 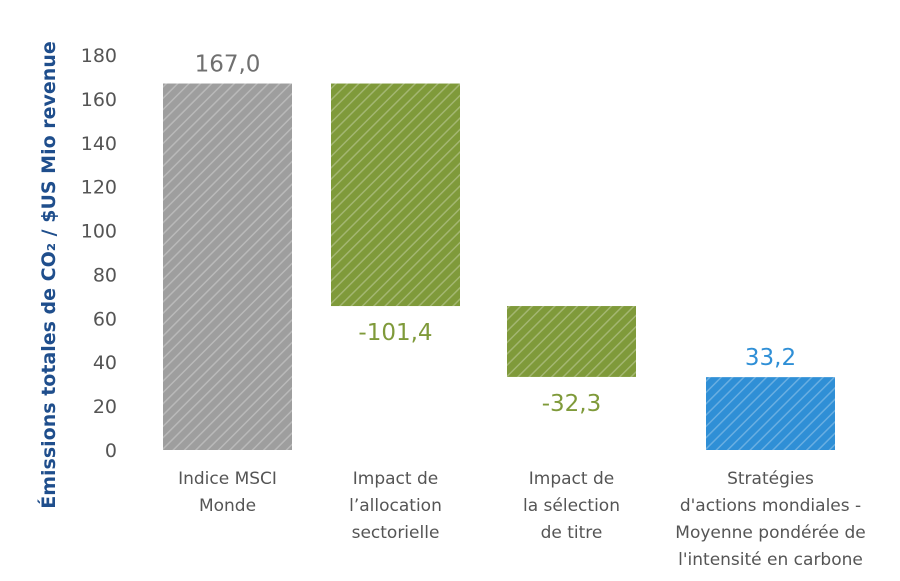 What do you see at coordinates (572, 404) in the screenshot?
I see `data-label: -32,3` at bounding box center [572, 404].